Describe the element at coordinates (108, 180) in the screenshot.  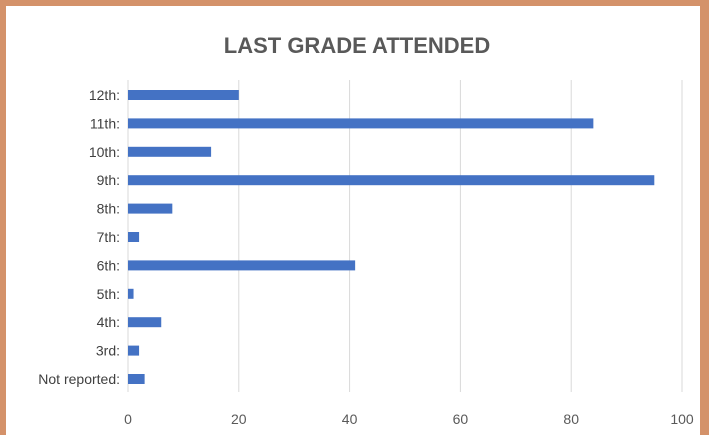
I see `category-label-3: 9th:` at that location.